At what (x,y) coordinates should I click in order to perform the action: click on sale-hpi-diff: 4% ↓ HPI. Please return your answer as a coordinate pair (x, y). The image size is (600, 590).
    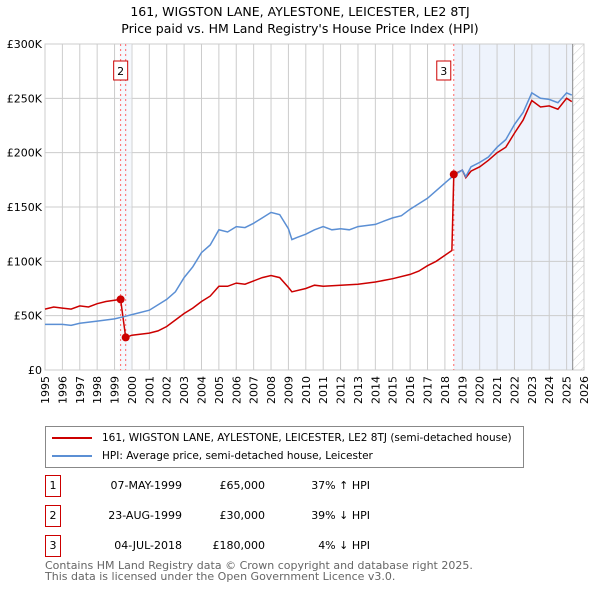
    Looking at the image, I should click on (344, 545).